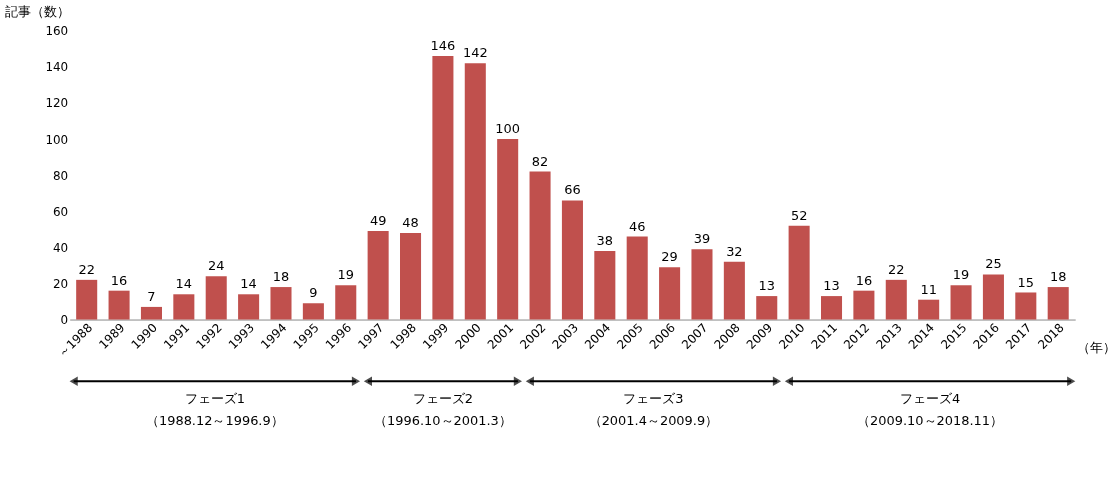 This screenshot has height=477, width=1120. Describe the element at coordinates (930, 399) in the screenshot. I see `text: フェーズ4` at that location.